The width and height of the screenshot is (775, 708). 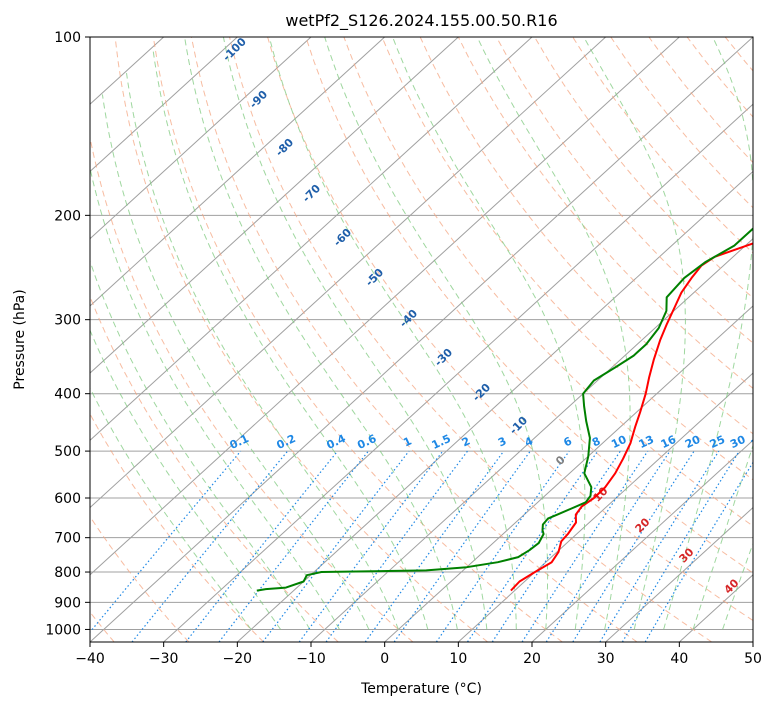 I want to click on y-tick-label: 600, so click(x=67, y=499).